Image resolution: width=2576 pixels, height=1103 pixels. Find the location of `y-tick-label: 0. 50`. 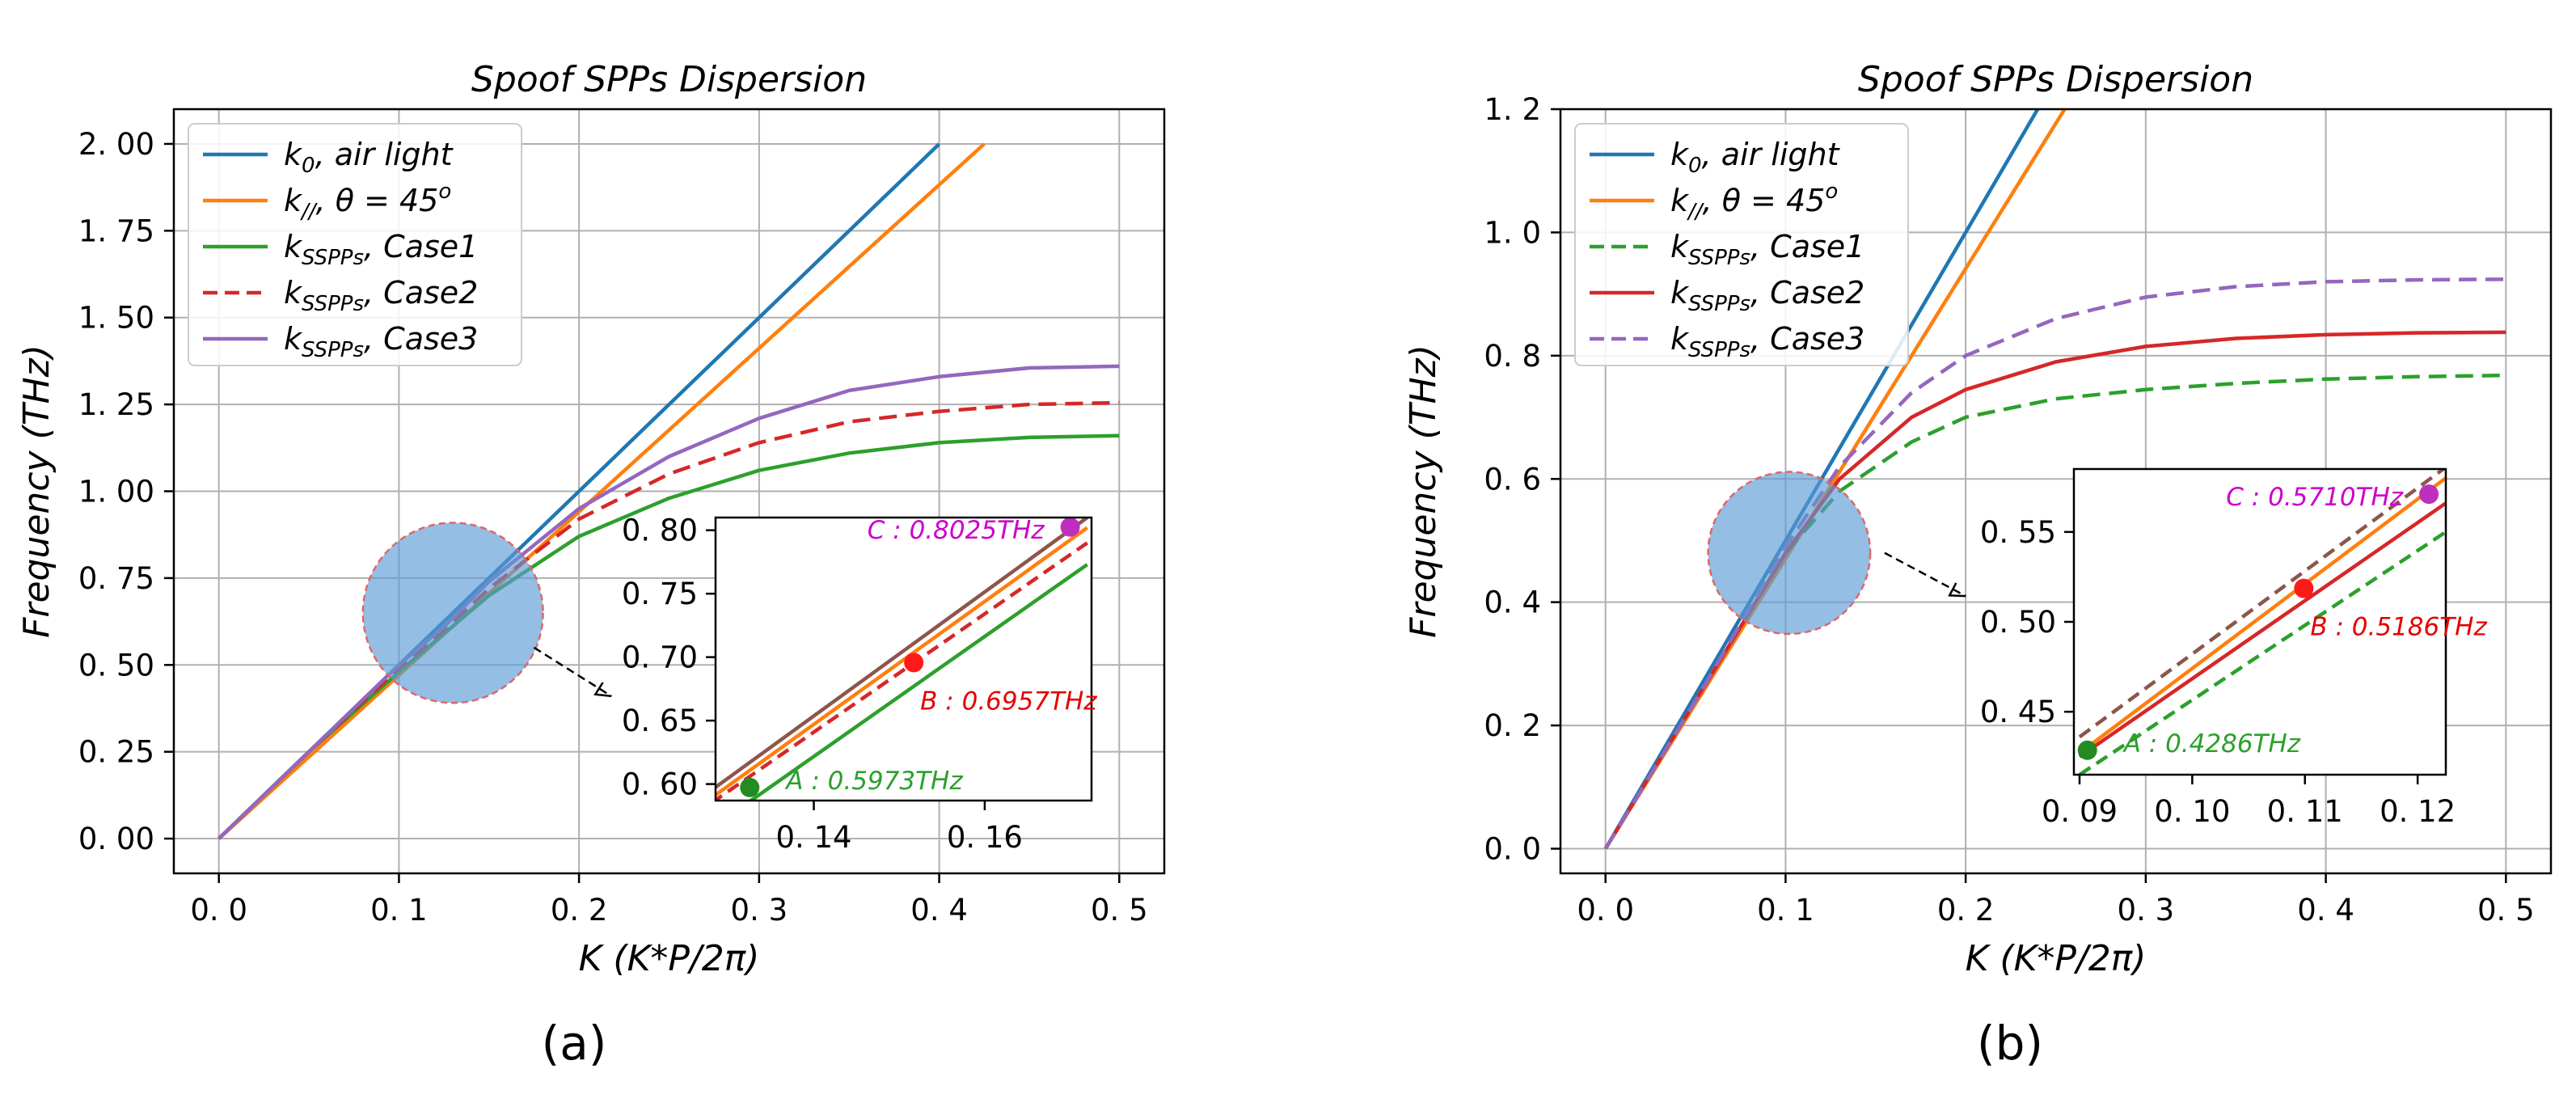

y-tick-label: 0. 50 is located at coordinates (116, 665).